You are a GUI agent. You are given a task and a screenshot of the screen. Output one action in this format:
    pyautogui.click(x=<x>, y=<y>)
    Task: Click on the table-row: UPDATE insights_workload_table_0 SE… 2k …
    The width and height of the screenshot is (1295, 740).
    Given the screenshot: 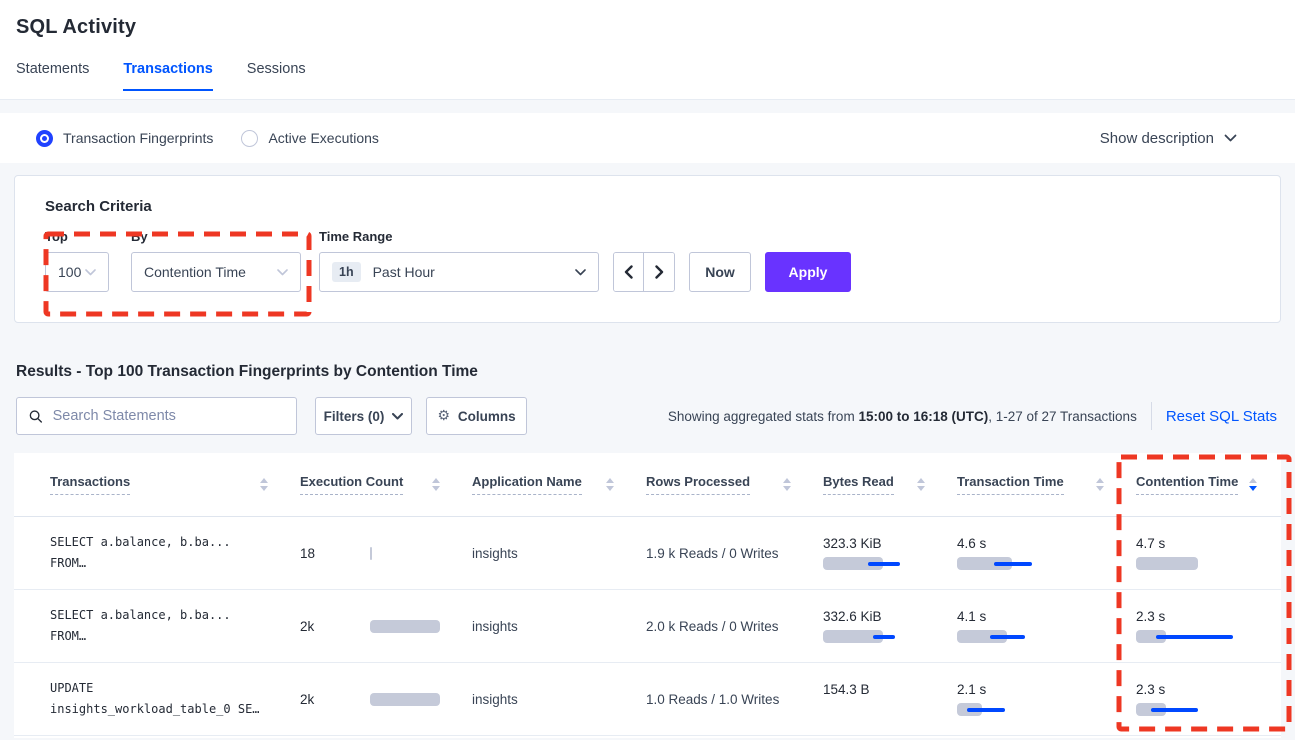 What is the action you would take?
    pyautogui.click(x=647, y=699)
    